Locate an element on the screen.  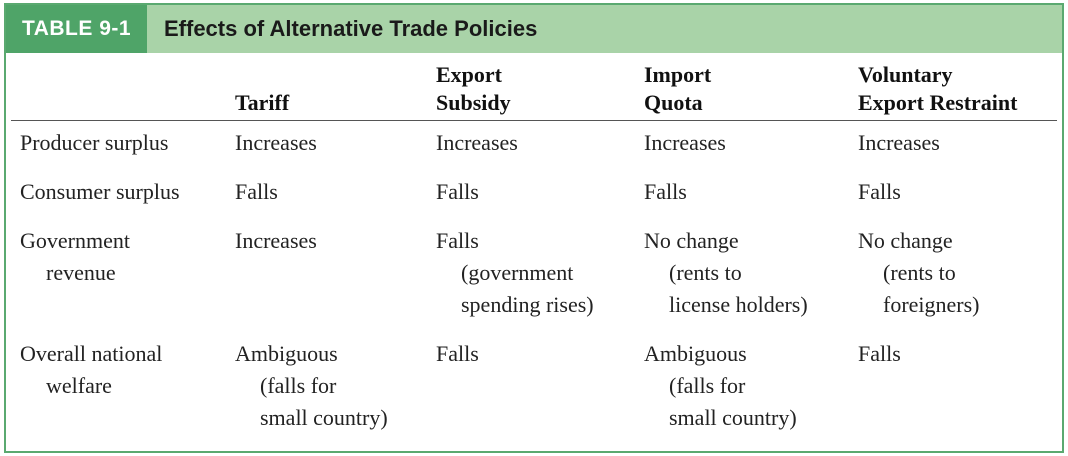
cell-government-ver-line2: (rents to is located at coordinates (919, 272).